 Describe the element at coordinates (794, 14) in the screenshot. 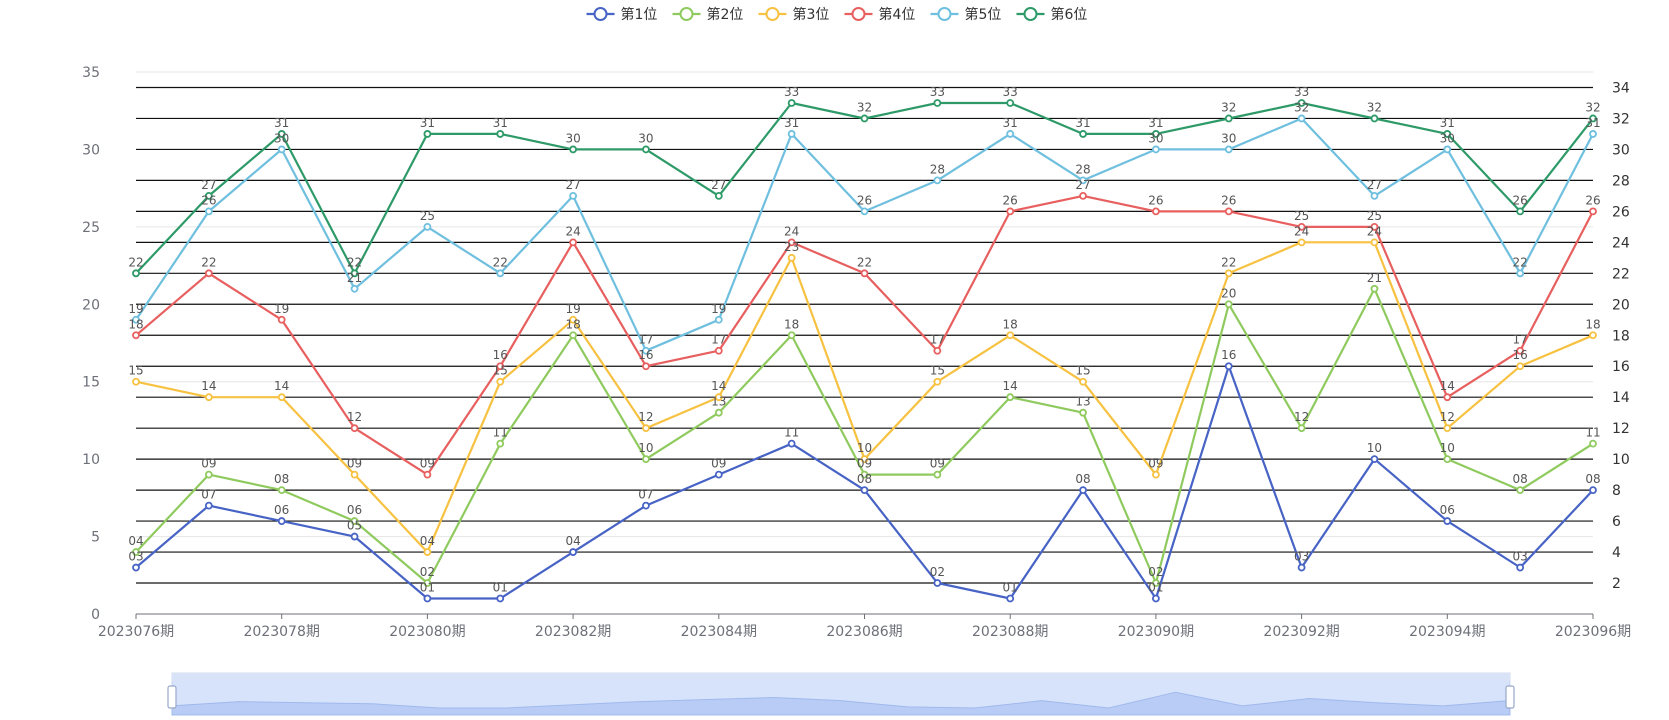

I see `legend-item-3: 第3位` at that location.